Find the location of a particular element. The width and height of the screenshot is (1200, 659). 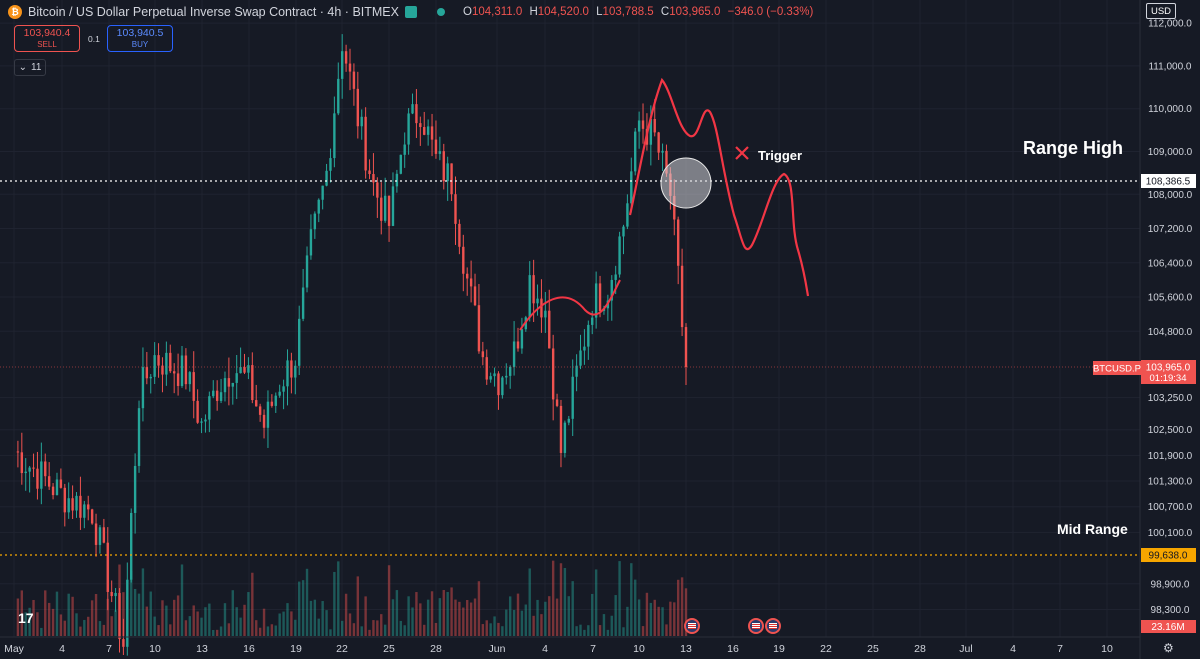

sell-button: 103,940.4 SELL is located at coordinates (47, 38).